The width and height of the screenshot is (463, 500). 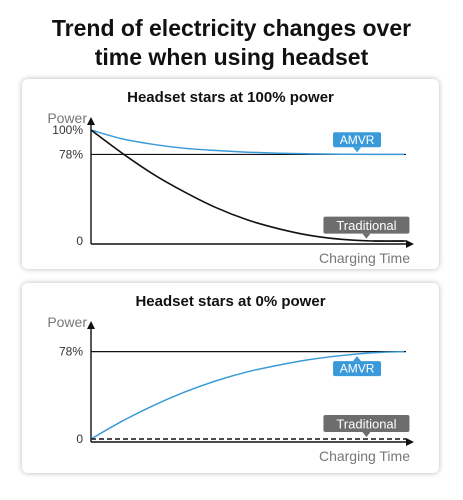 I want to click on main-title-line-2: time when using headset, so click(x=231, y=57).